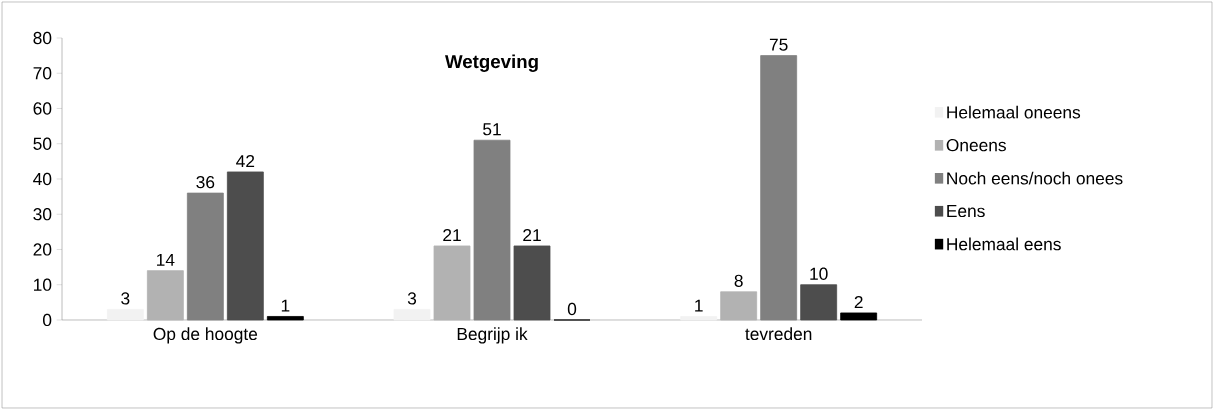 Image resolution: width=1214 pixels, height=410 pixels. What do you see at coordinates (166, 259) in the screenshot?
I see `data-label: 14` at bounding box center [166, 259].